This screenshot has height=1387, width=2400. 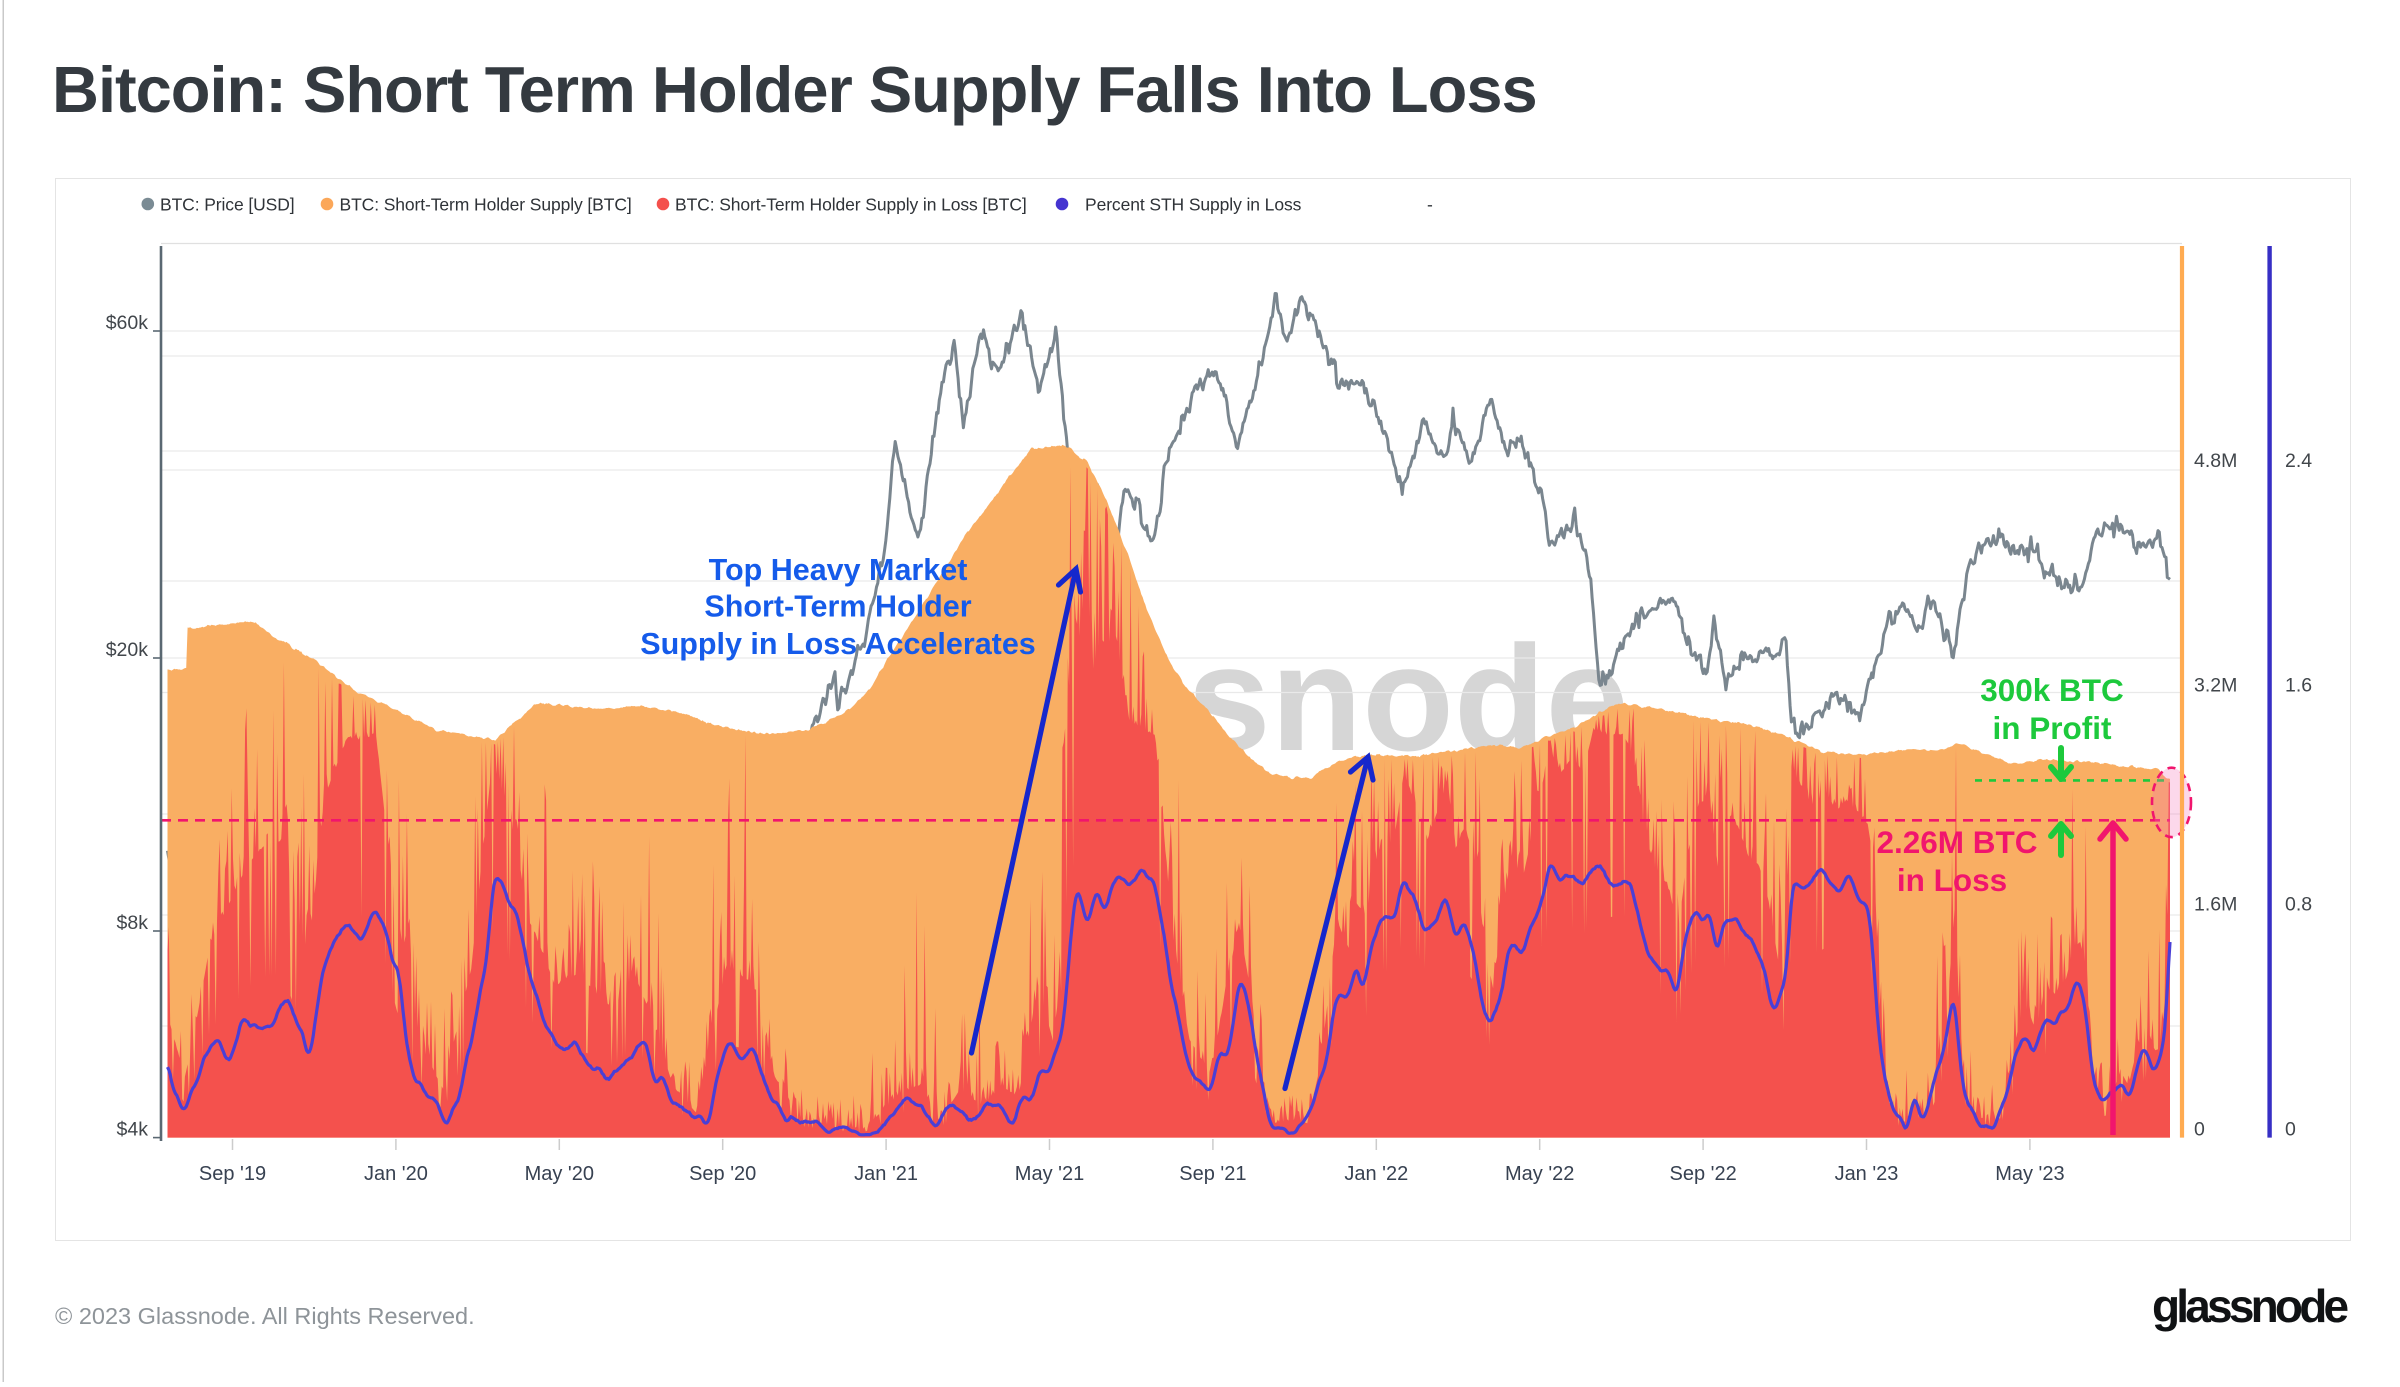 What do you see at coordinates (2298, 905) in the screenshot?
I see `svg-text: 0.8` at bounding box center [2298, 905].